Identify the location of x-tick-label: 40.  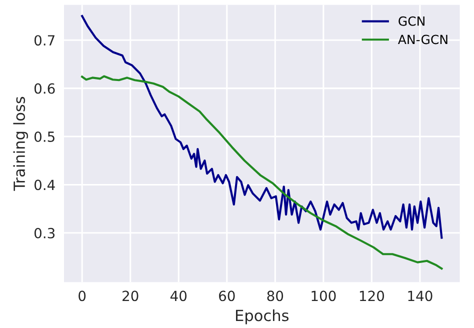
(178, 296).